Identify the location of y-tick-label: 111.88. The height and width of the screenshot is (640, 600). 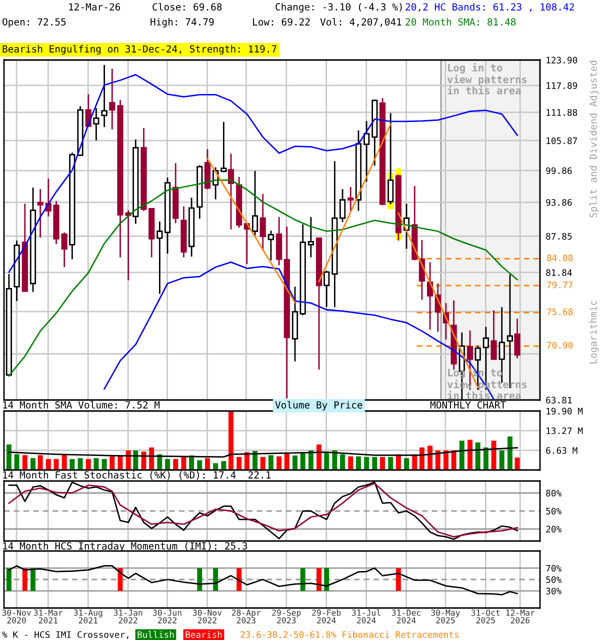
(562, 112).